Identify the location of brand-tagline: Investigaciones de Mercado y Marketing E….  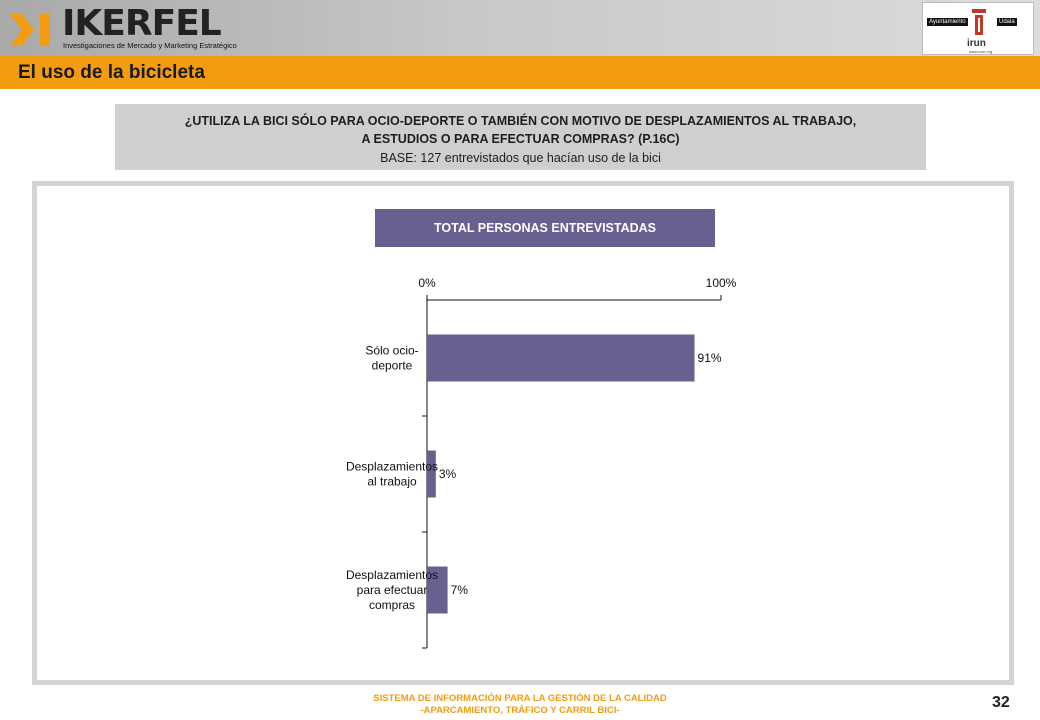
(150, 45).